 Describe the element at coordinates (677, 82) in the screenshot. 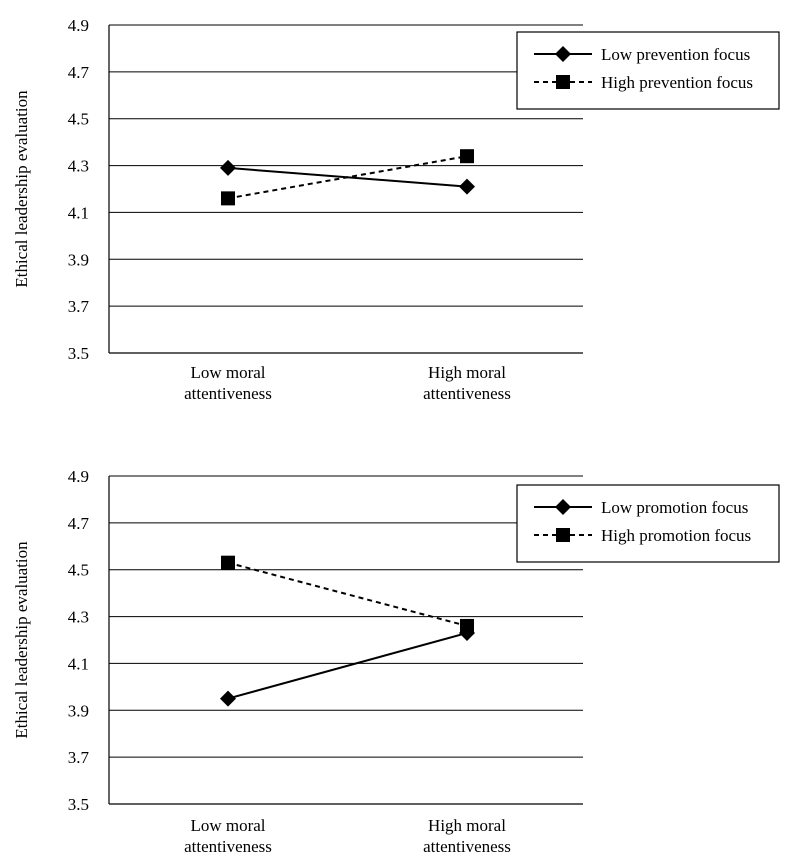

I see `legend-label: High prevention focus` at that location.